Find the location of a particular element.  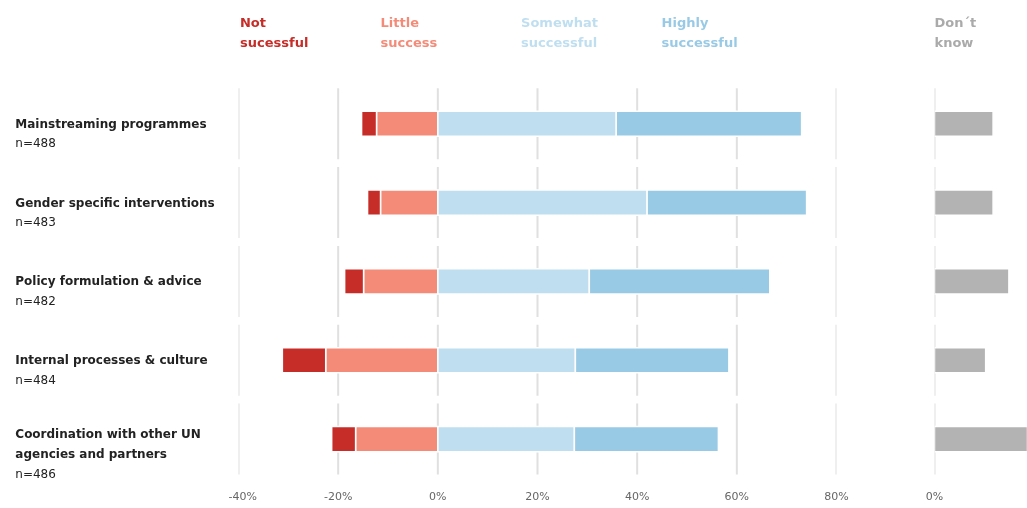

text: Highly successful is located at coordinates (699, 33).